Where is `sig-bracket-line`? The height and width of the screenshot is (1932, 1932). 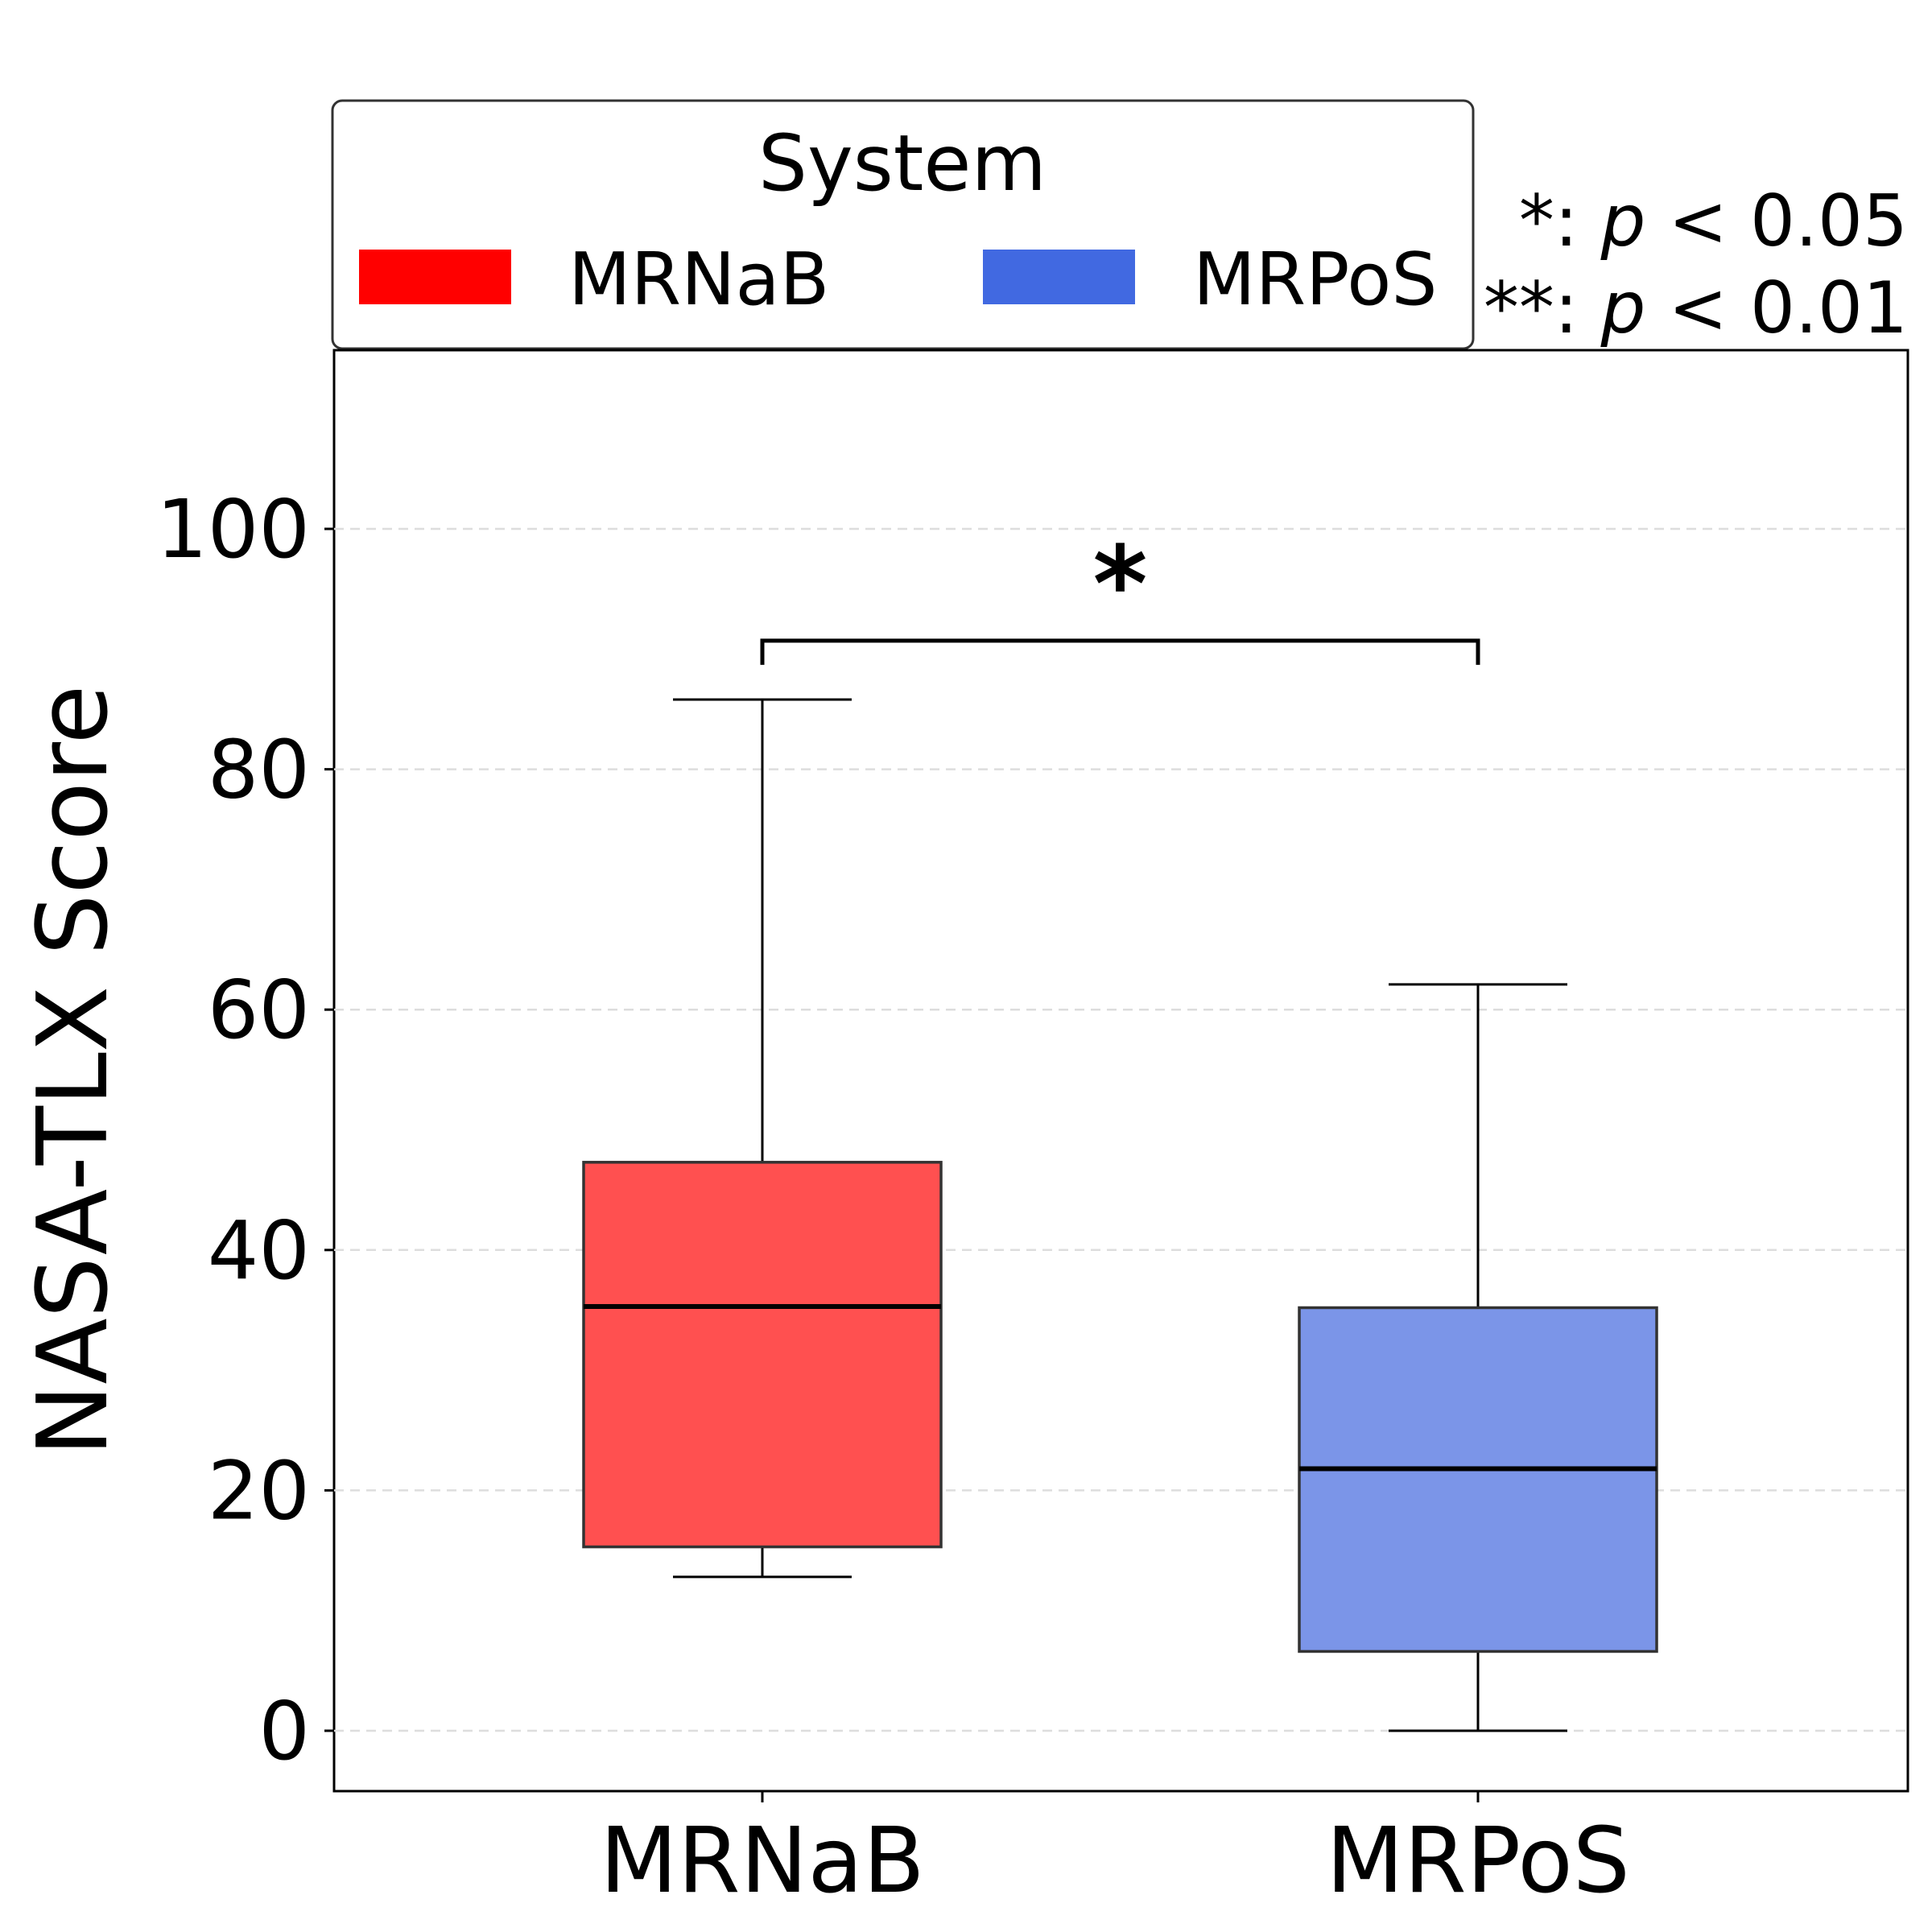 sig-bracket-line is located at coordinates (1120, 651).